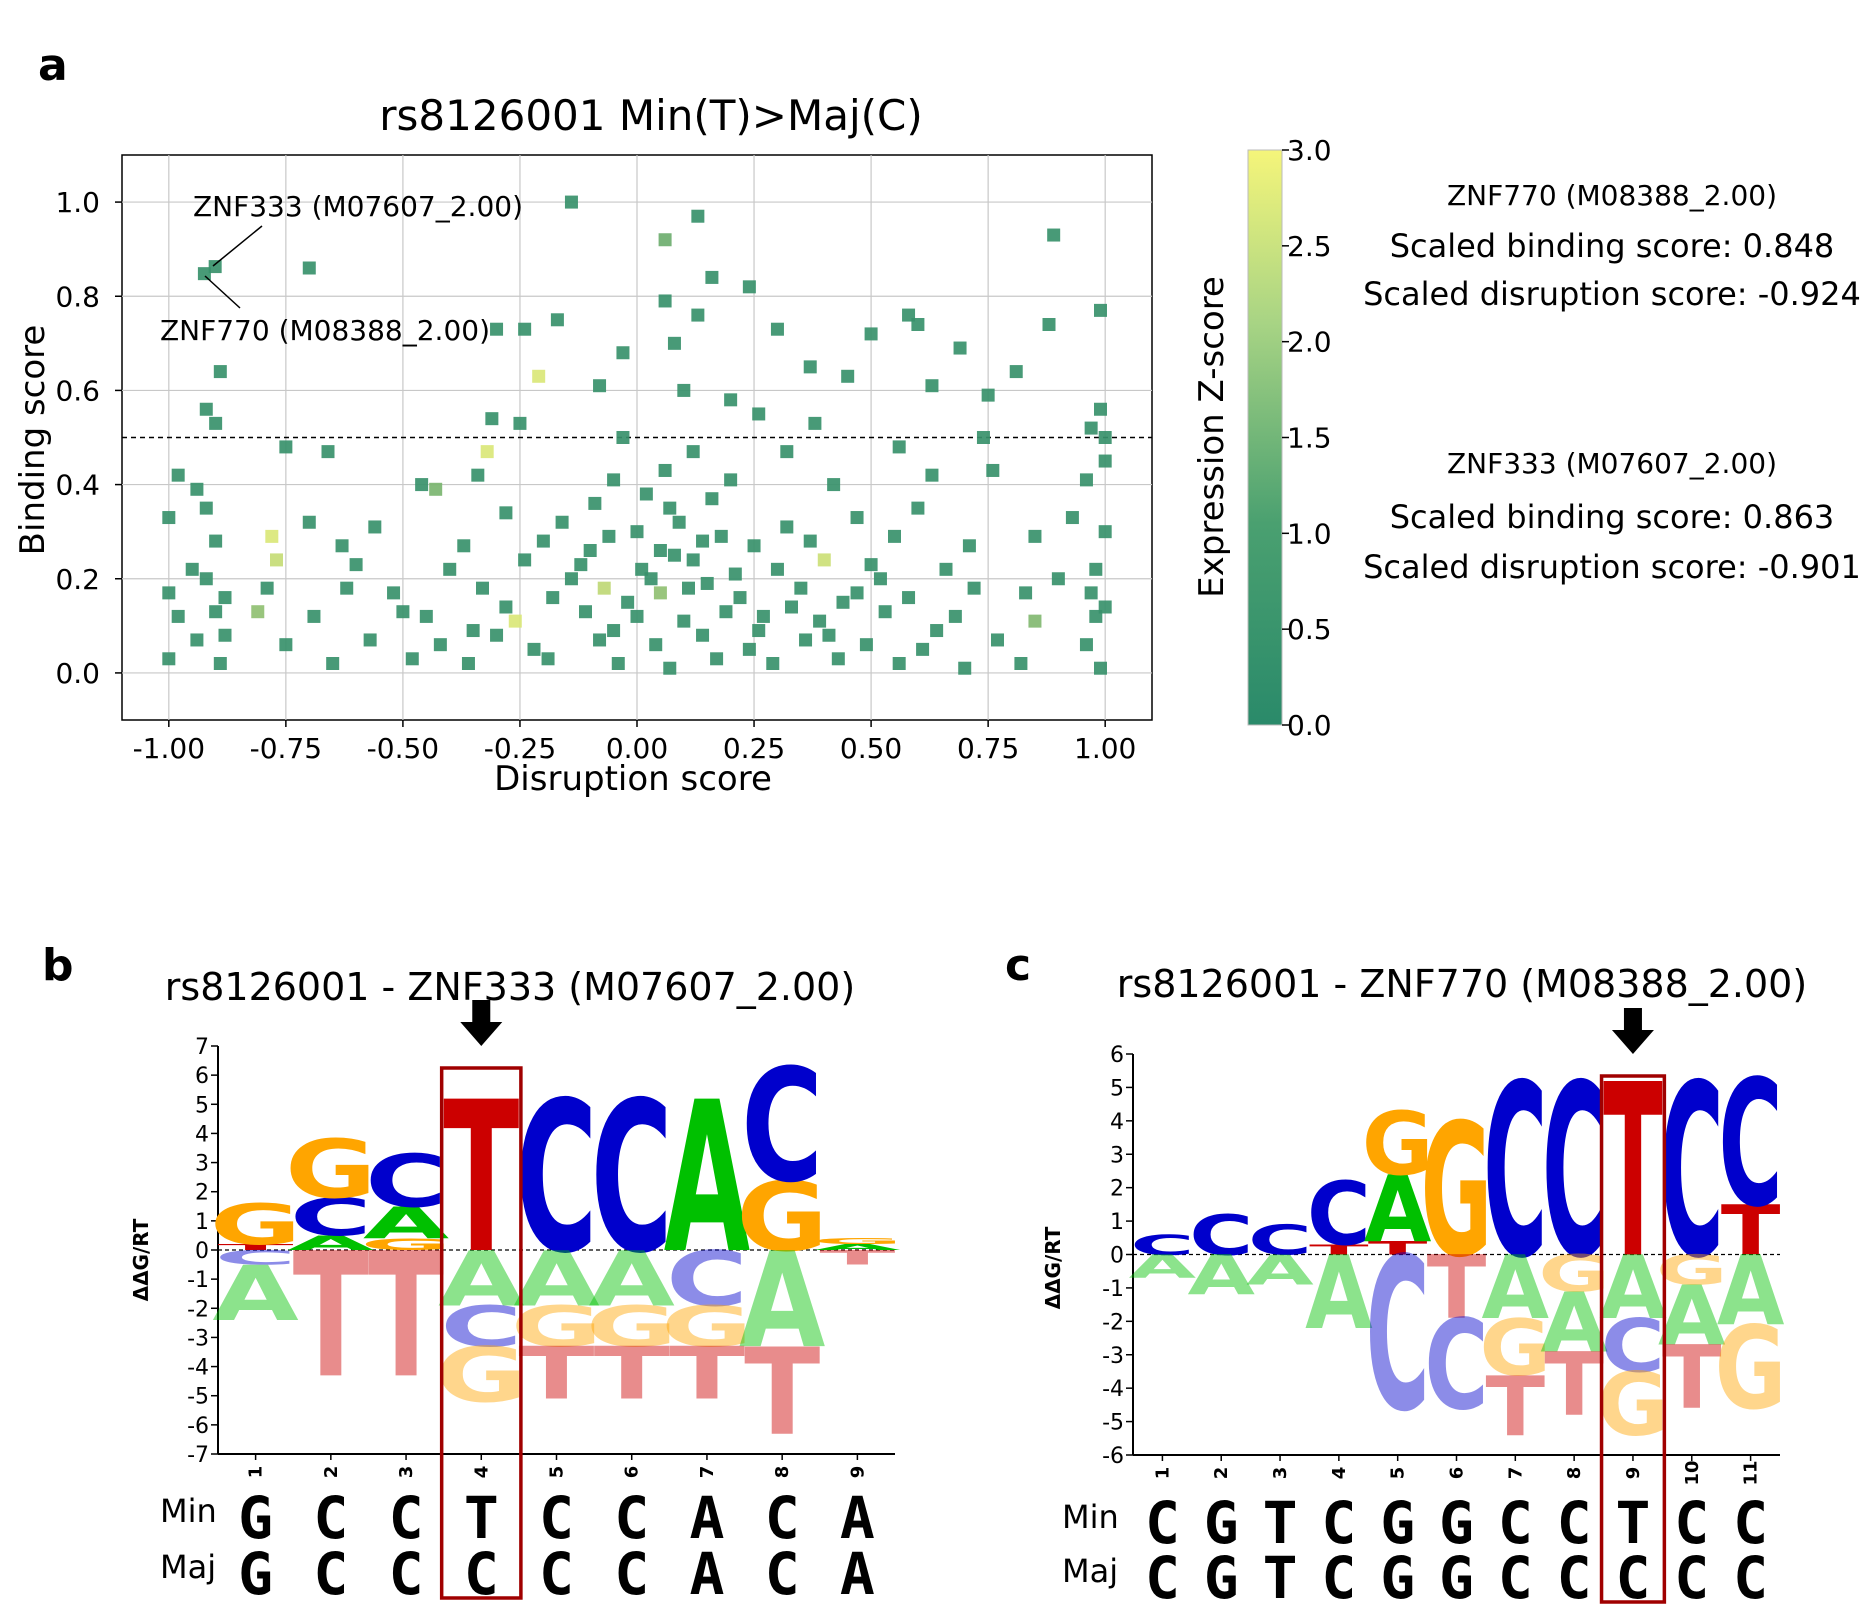 The width and height of the screenshot is (1872, 1624). I want to click on y-tick-label: 1.0, so click(77, 202).